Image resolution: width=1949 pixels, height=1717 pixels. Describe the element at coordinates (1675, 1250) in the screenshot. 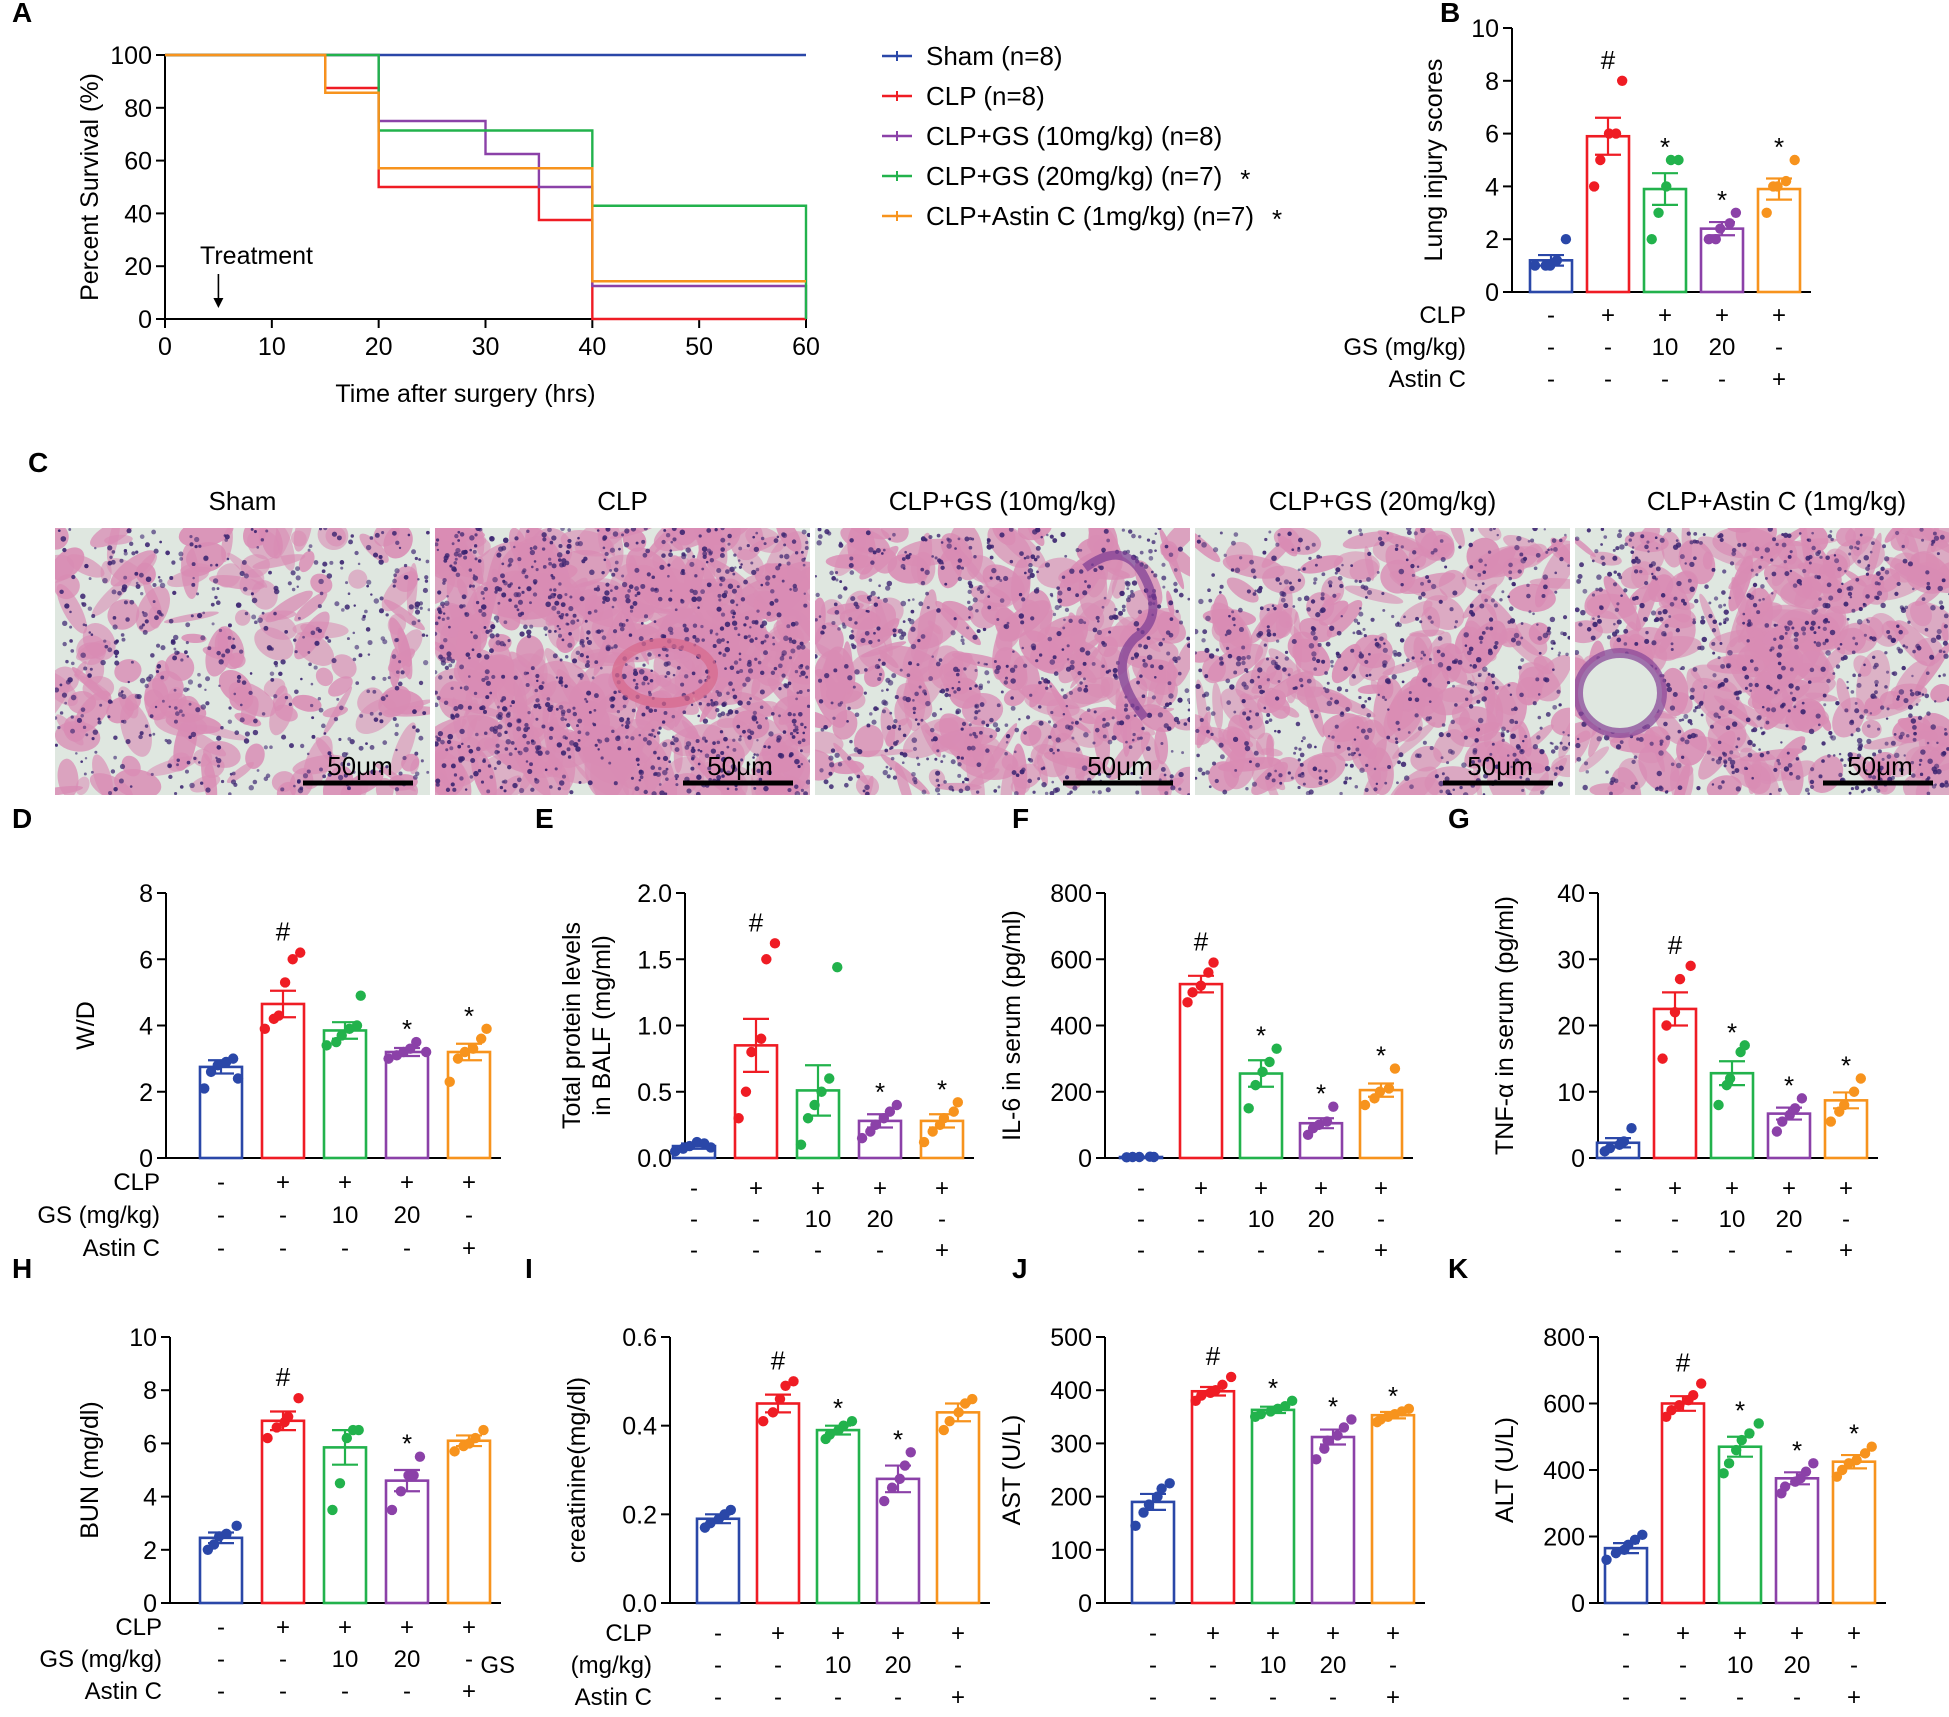

I see `design-cell: -` at that location.